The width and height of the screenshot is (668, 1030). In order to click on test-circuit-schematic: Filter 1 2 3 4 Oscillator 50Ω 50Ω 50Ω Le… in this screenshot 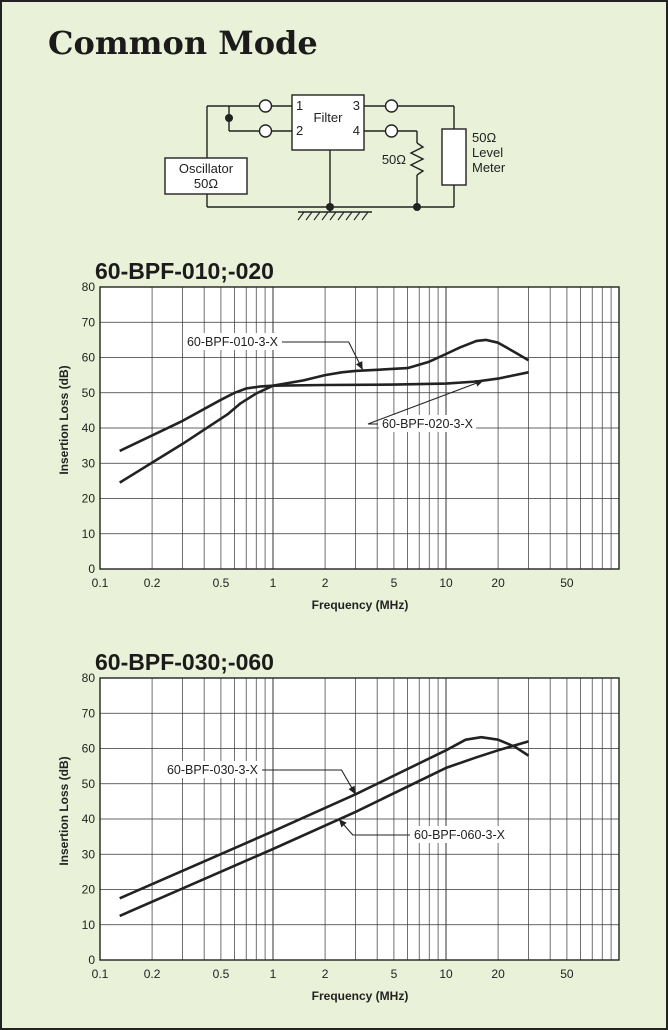, I will do `click(335, 157)`.